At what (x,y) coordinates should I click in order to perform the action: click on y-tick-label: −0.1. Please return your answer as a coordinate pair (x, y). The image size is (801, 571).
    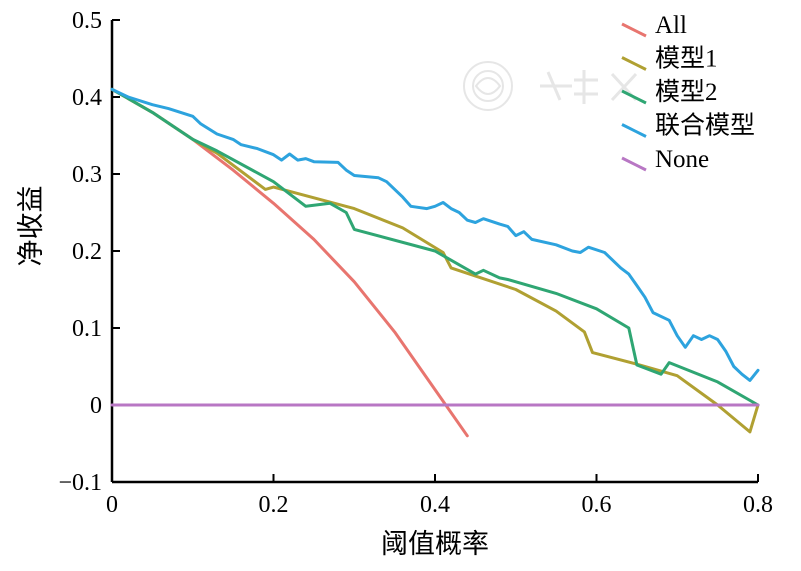
    Looking at the image, I should click on (80, 483).